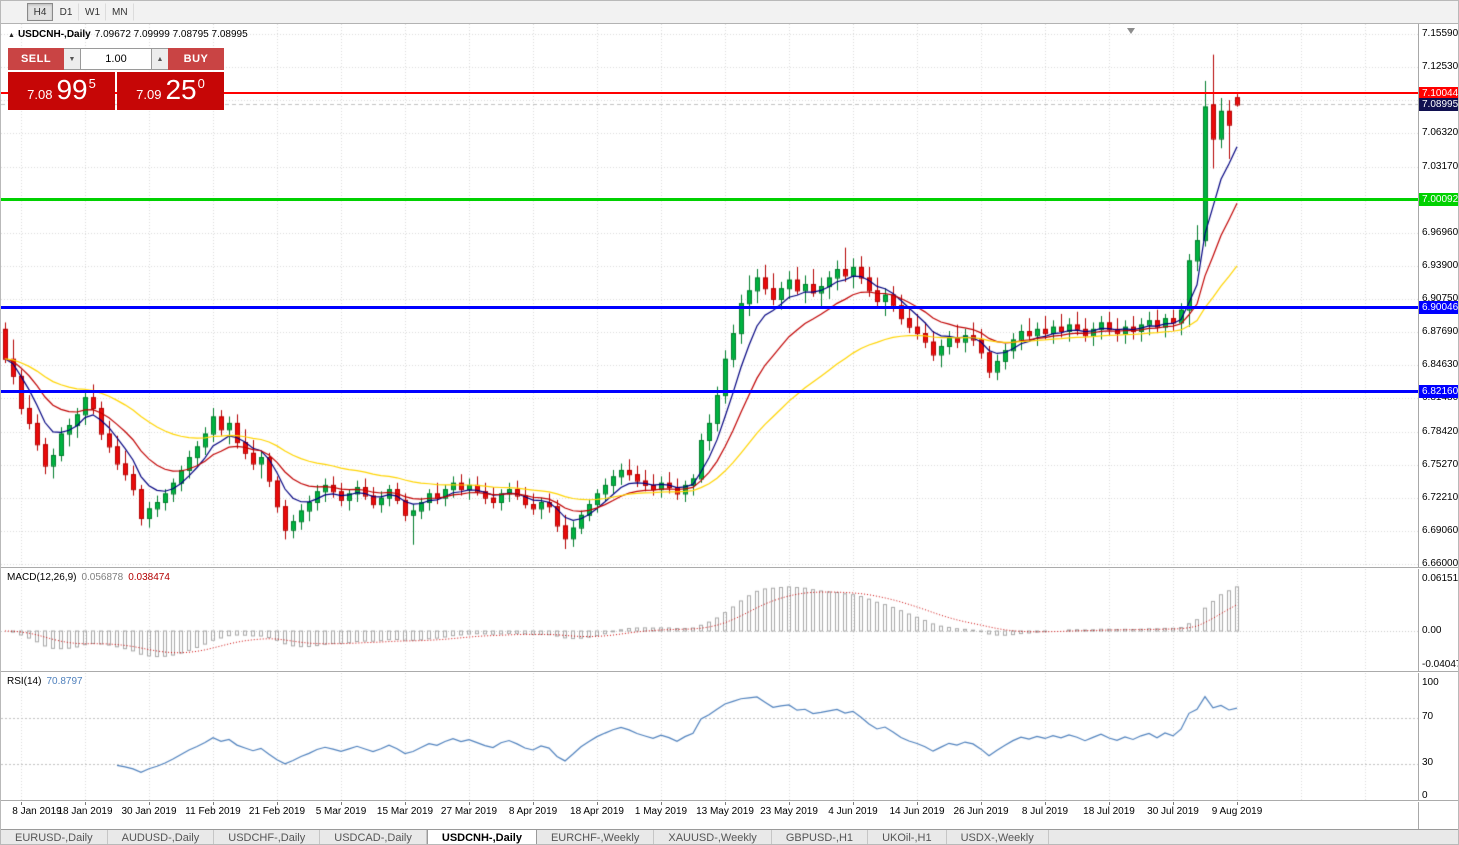 The height and width of the screenshot is (845, 1459). What do you see at coordinates (1440, 431) in the screenshot?
I see `price-axis-label: 6.78420` at bounding box center [1440, 431].